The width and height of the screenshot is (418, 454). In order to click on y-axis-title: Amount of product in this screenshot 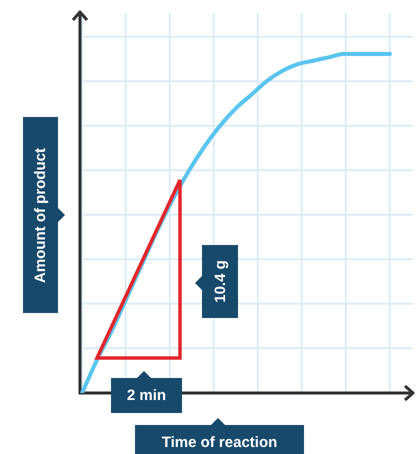, I will do `click(41, 215)`.